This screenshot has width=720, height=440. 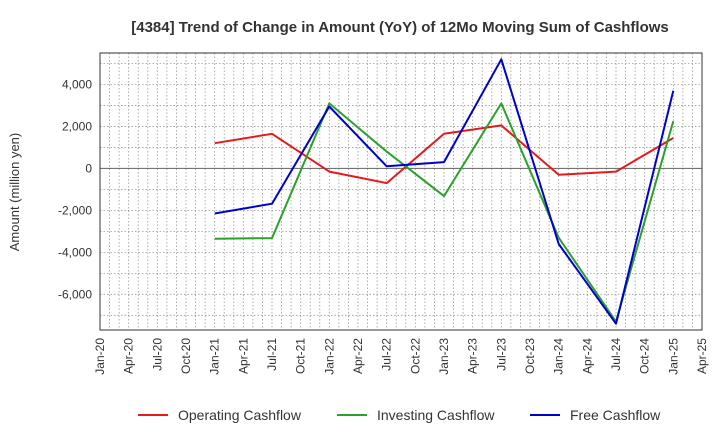 What do you see at coordinates (559, 356) in the screenshot?
I see `x-tick-label: Jan-24` at bounding box center [559, 356].